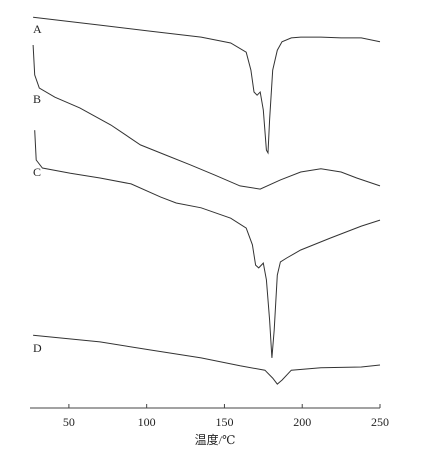  Describe the element at coordinates (380, 422) in the screenshot. I see `x-tick-label: 250` at that location.